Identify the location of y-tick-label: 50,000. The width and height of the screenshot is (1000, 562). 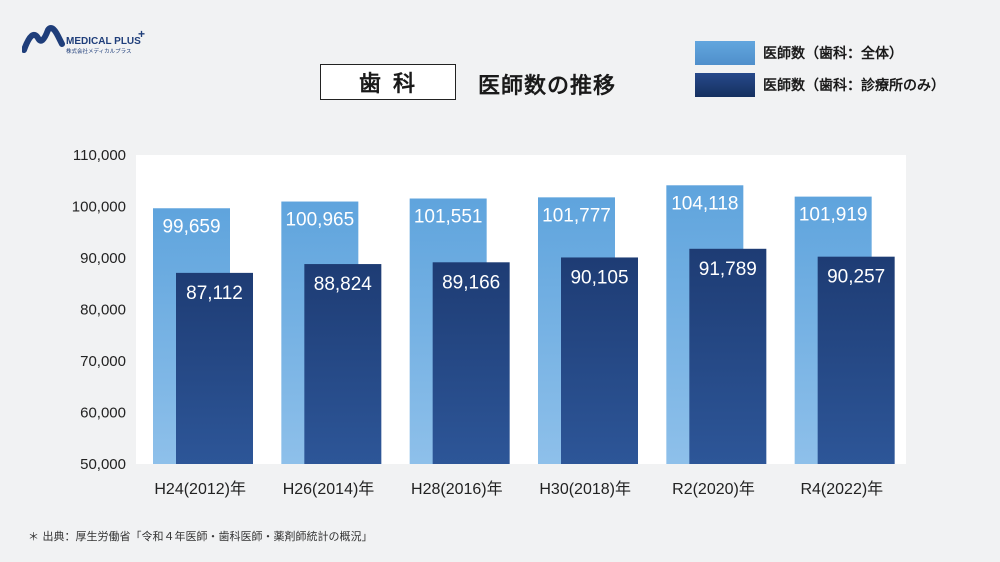
(103, 464).